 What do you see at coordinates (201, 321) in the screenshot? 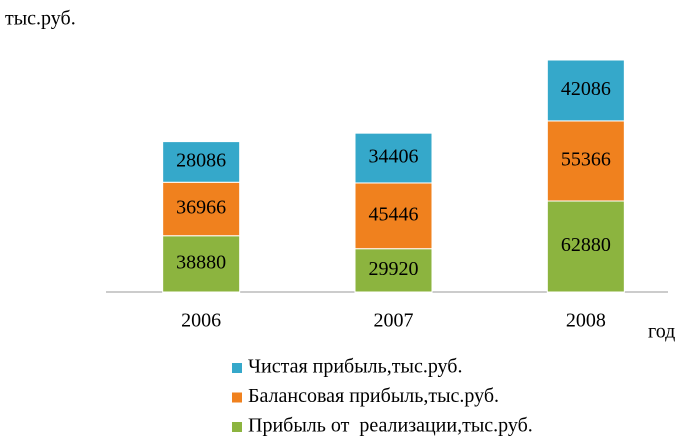
I see `x-tick-label: 2006` at bounding box center [201, 321].